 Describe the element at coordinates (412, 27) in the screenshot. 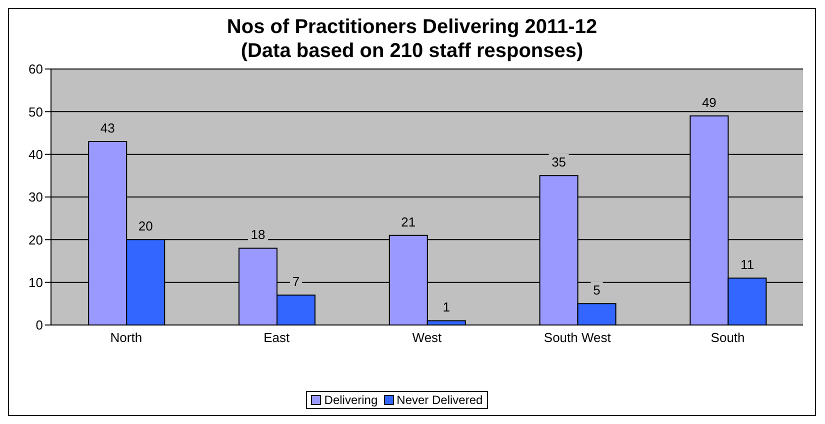

I see `chart-title: Nos of Practitioners Delivering 2011-12` at that location.